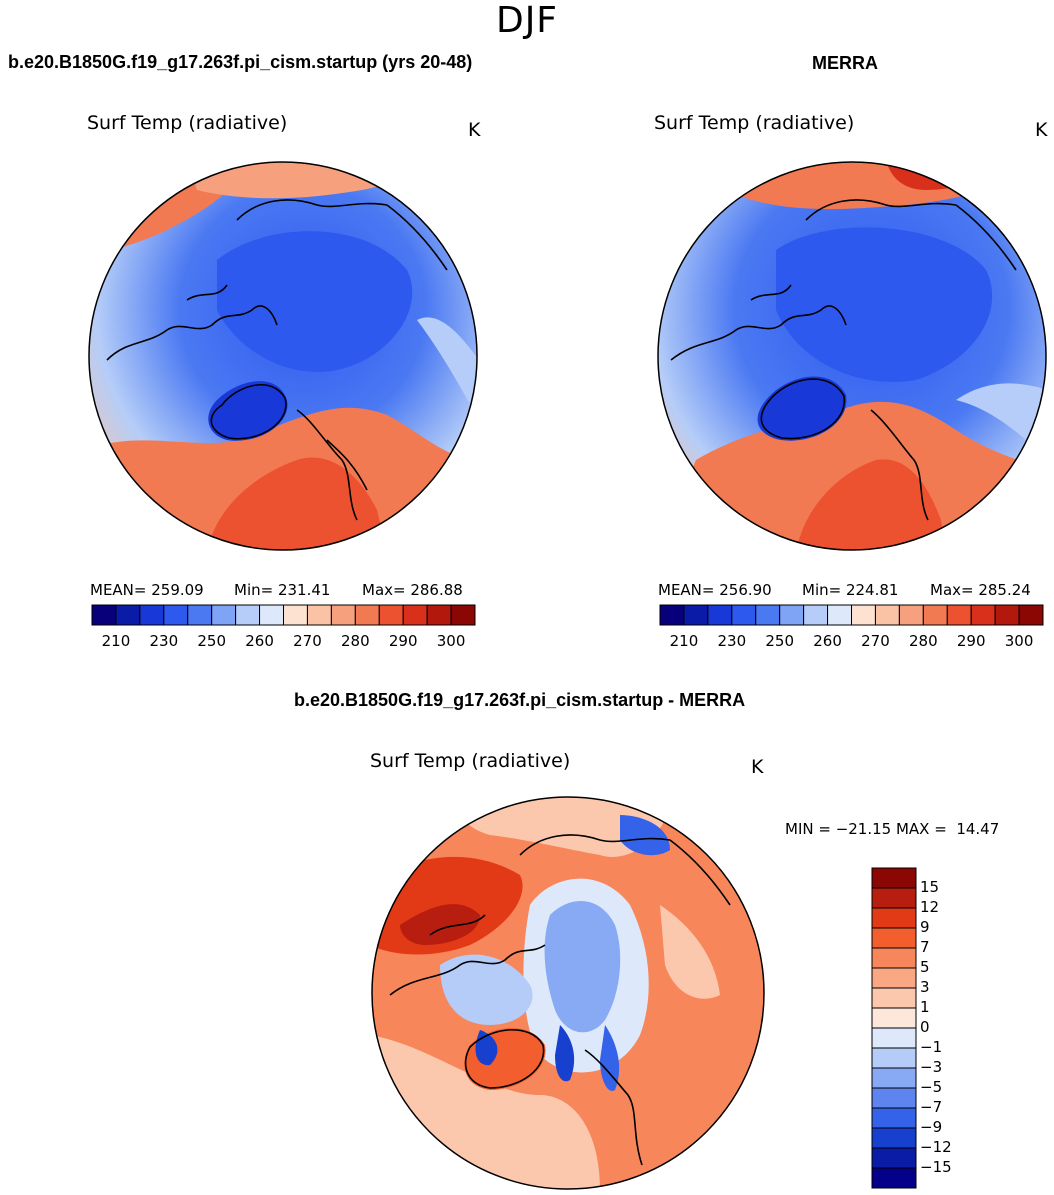 The height and width of the screenshot is (1195, 1054). Describe the element at coordinates (980, 590) in the screenshot. I see `panel2-max: Max= 285.24` at that location.